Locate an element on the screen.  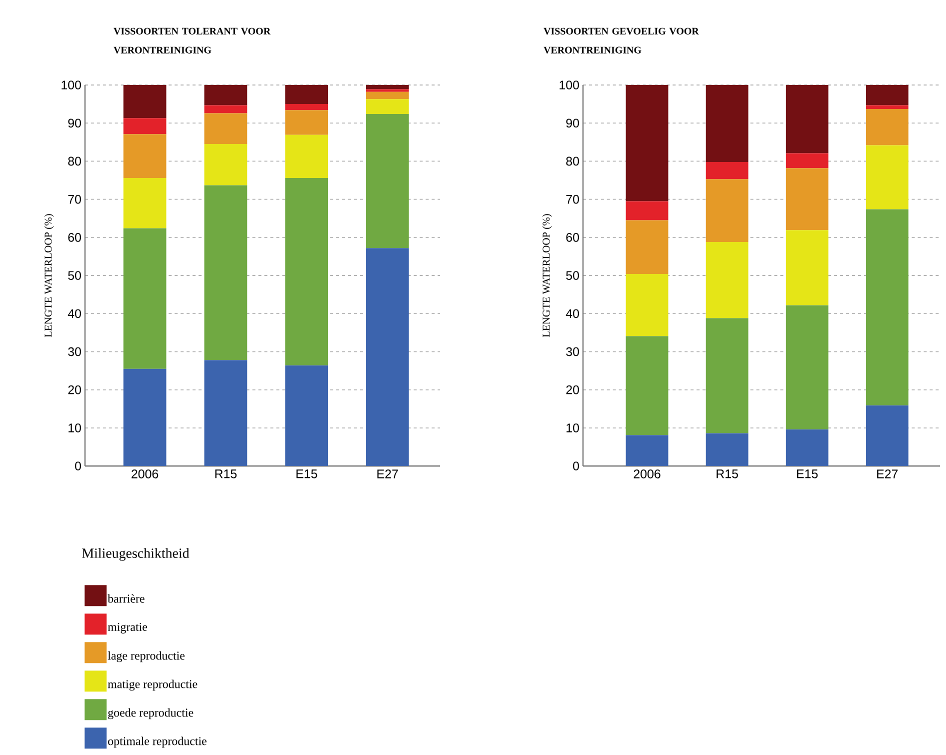
legend-label: barrière is located at coordinates (126, 598).